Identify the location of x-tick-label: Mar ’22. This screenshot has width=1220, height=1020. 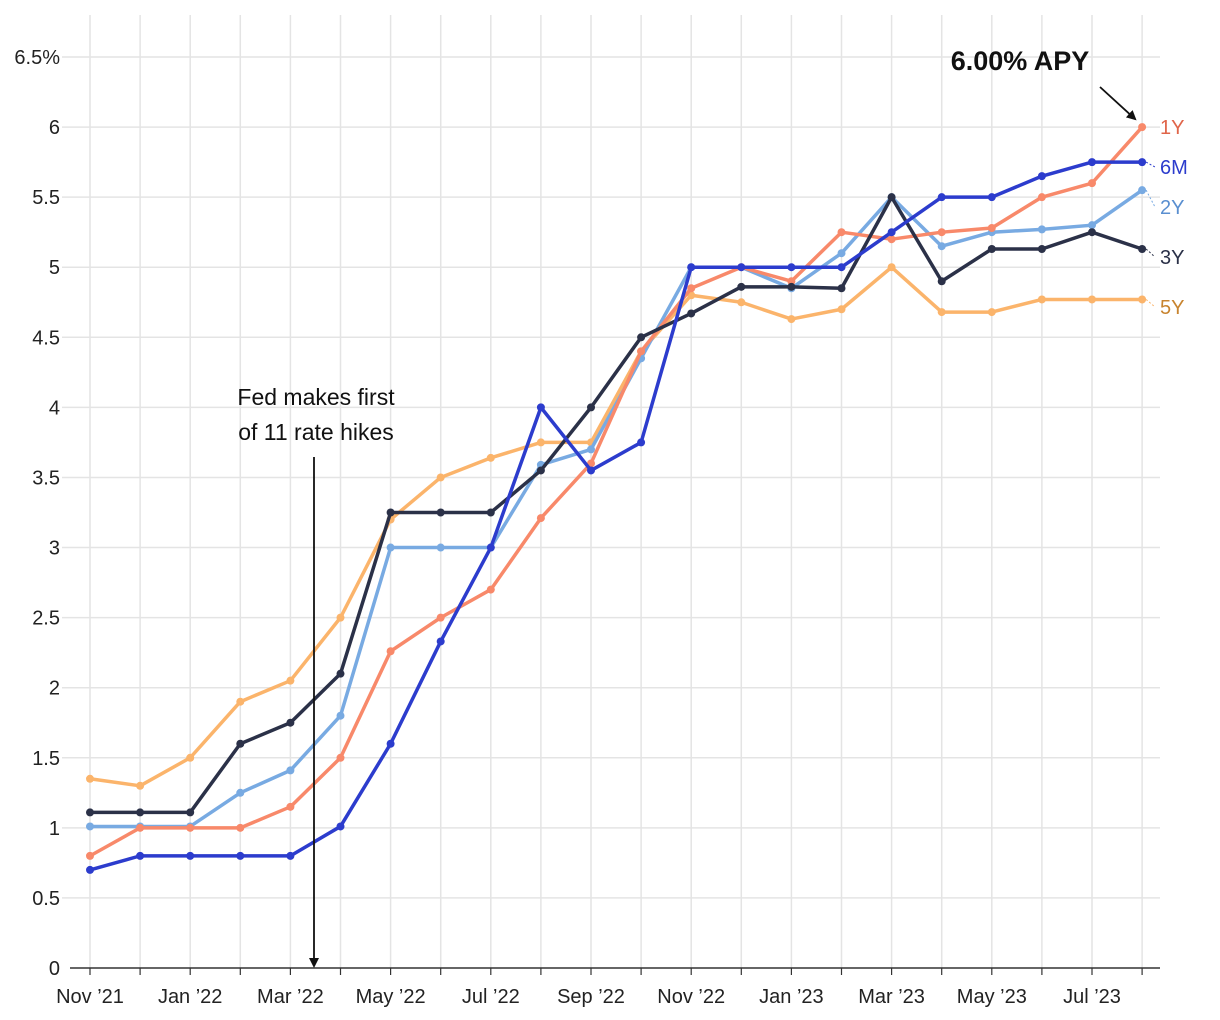
(290, 997).